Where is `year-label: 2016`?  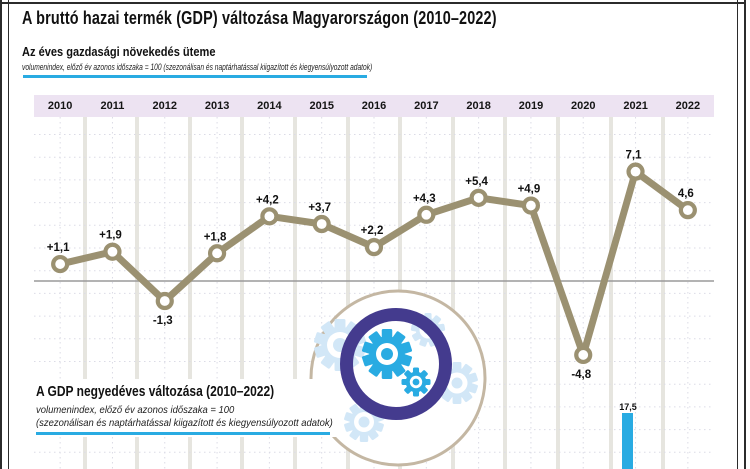 year-label: 2016 is located at coordinates (374, 106).